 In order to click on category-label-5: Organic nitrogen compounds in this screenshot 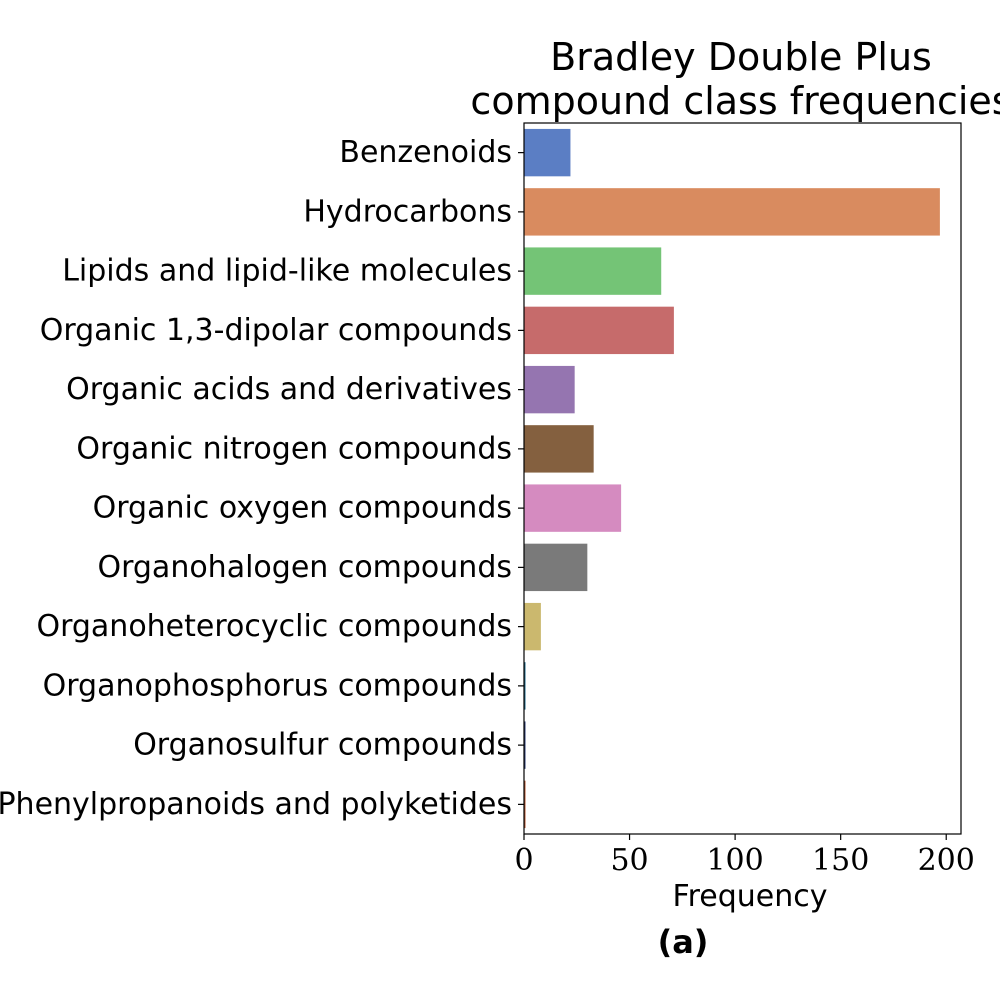, I will do `click(294, 448)`.